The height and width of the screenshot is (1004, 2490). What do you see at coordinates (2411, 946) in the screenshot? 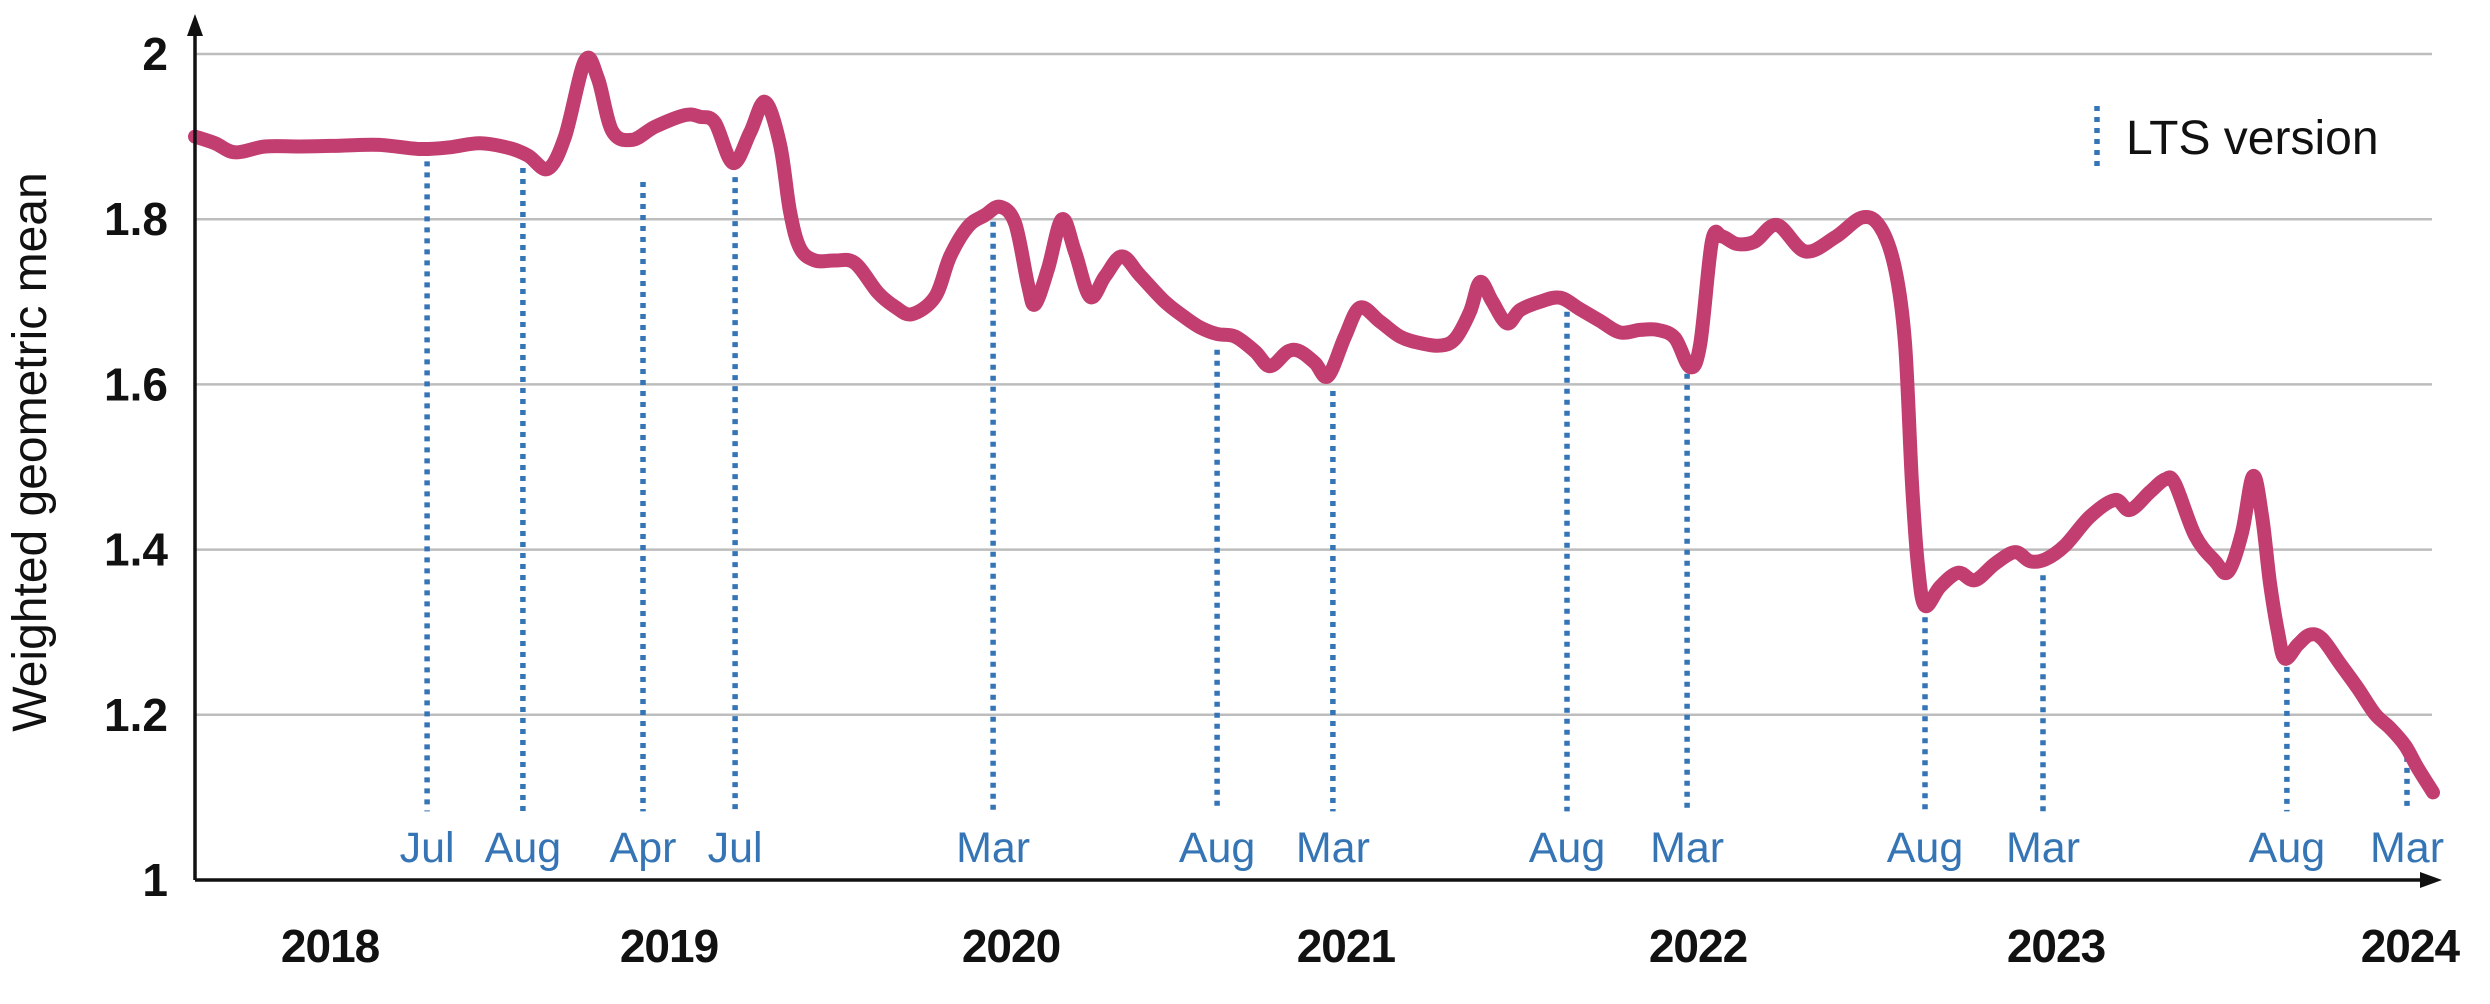
I see `x-tick-label: 2024` at bounding box center [2411, 946].